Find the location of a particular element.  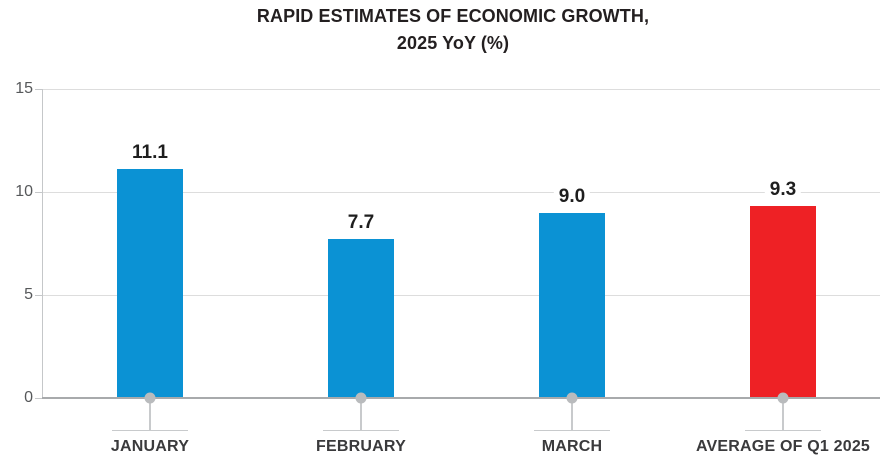

y-tick-label-10: 10 is located at coordinates (24, 191).